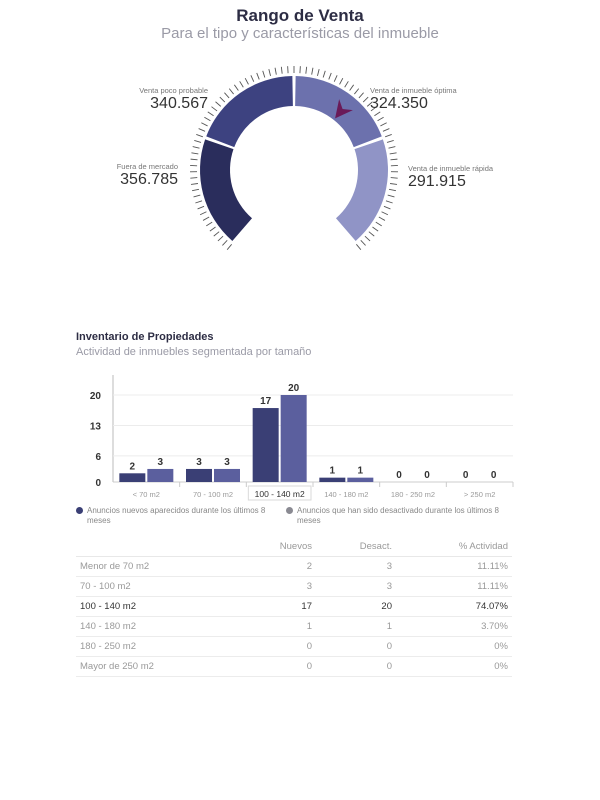 This screenshot has width=600, height=800. Describe the element at coordinates (399, 475) in the screenshot. I see `bar-value-label: 0` at that location.